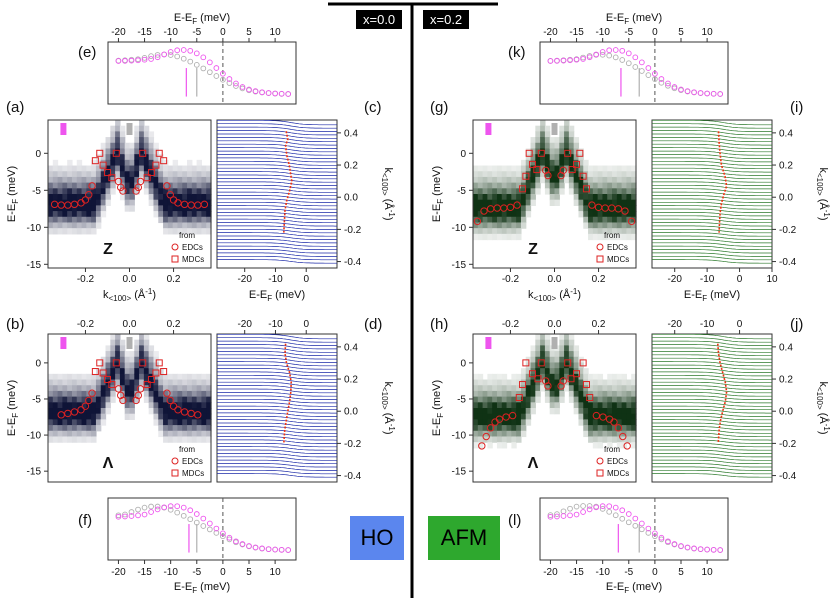 Image resolution: width=830 pixels, height=598 pixels. I want to click on legend-edc-label-h: EDCs, so click(617, 461).